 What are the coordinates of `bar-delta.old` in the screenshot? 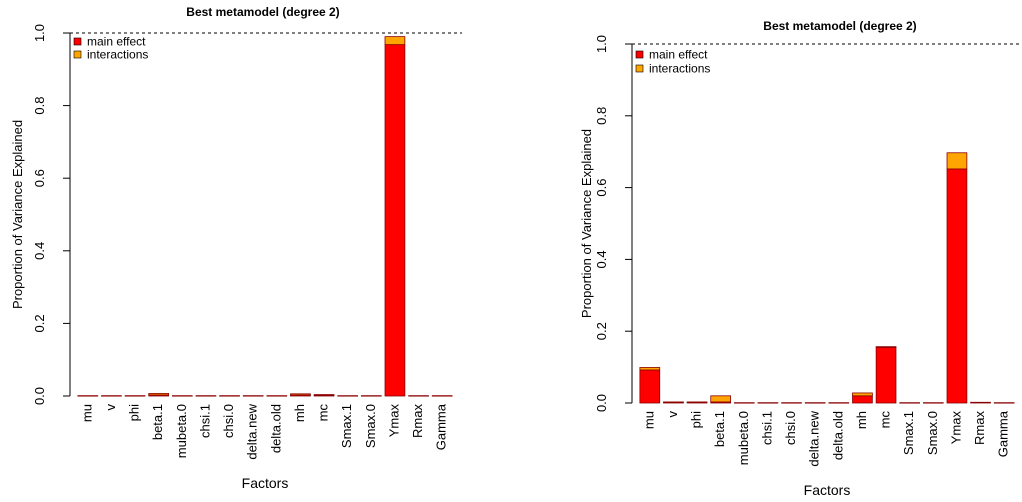 It's located at (277, 396).